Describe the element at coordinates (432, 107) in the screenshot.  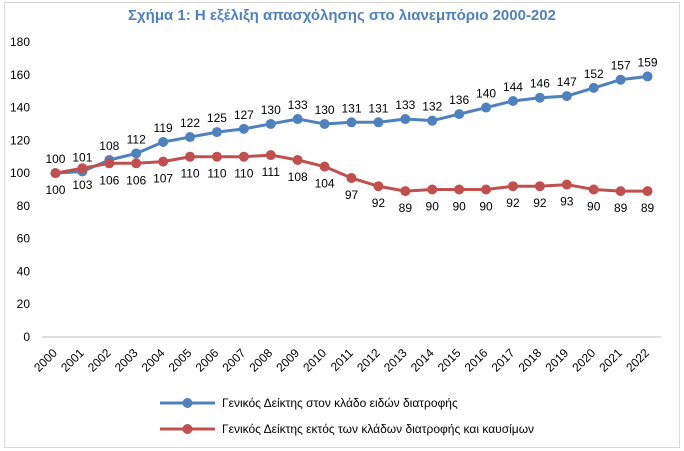
I see `series-1-data-label: 132` at that location.